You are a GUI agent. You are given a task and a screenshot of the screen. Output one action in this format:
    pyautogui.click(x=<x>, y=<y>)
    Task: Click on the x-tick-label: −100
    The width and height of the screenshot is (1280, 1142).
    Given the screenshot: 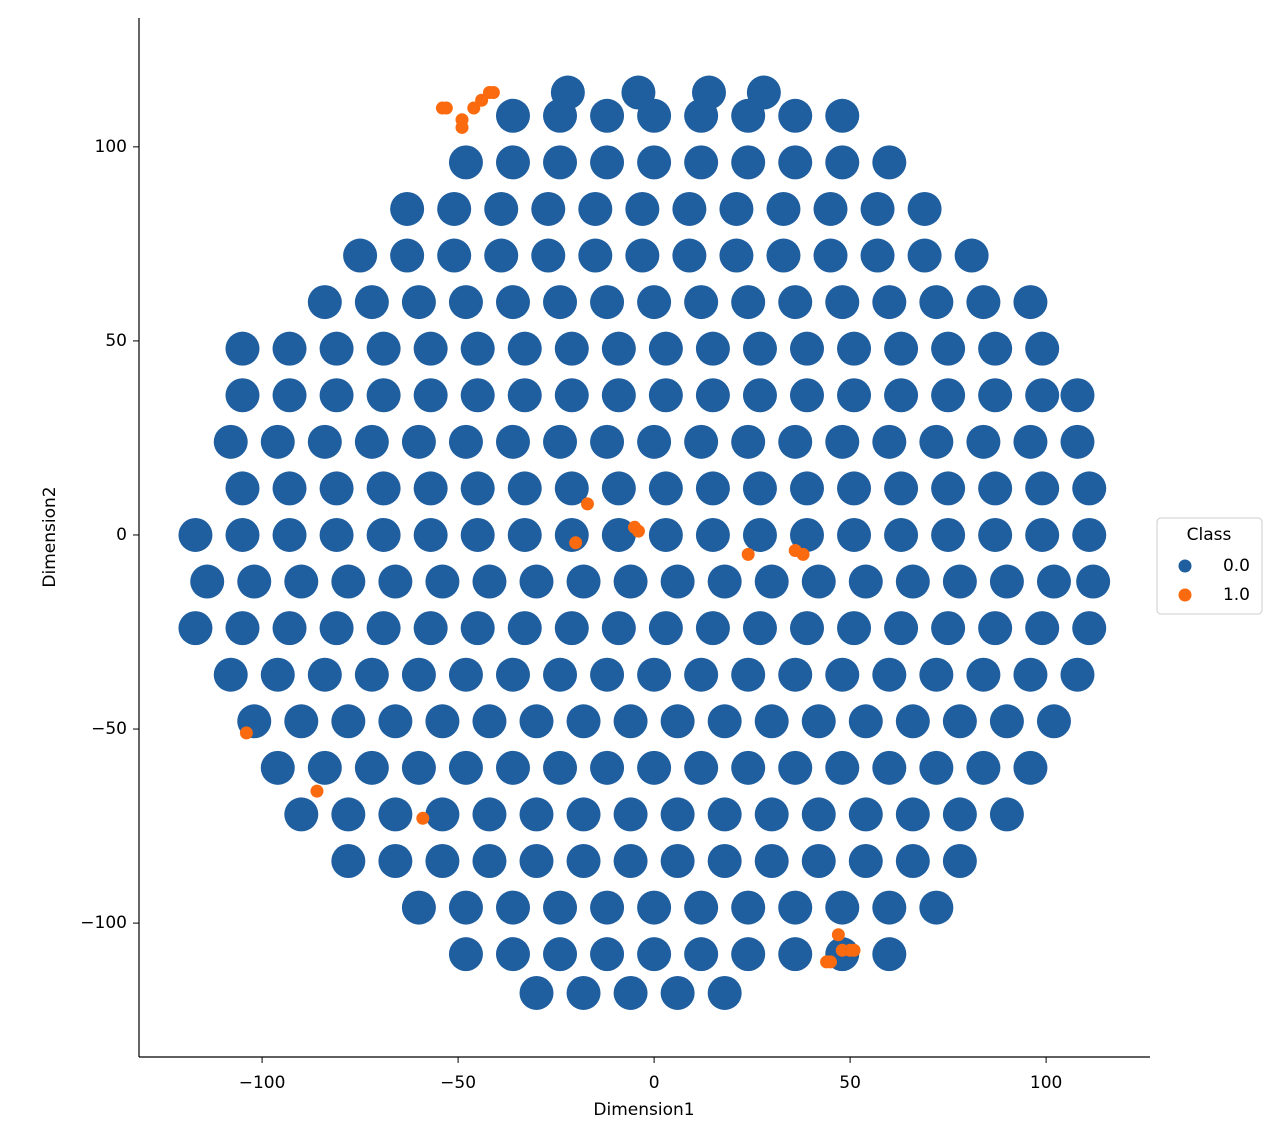 What is the action you would take?
    pyautogui.click(x=262, y=1083)
    